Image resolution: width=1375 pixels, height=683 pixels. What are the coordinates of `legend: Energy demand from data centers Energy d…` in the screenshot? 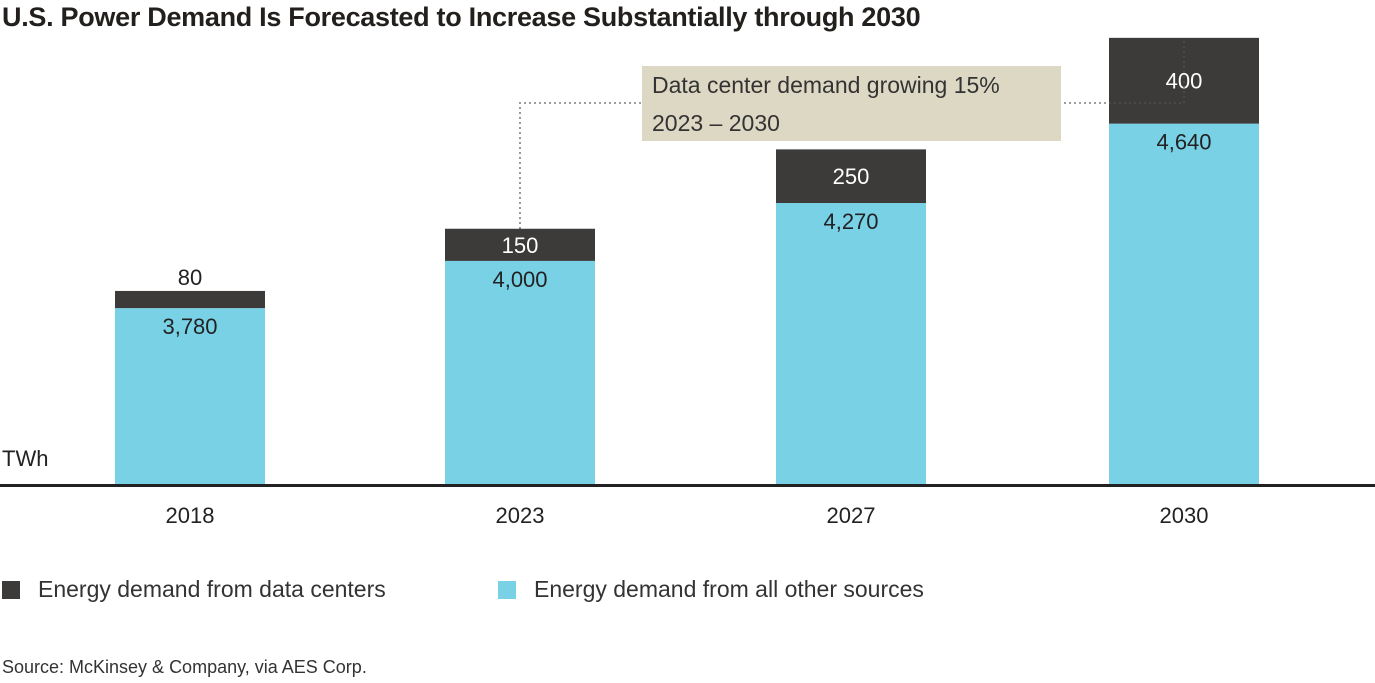 It's located at (687, 591).